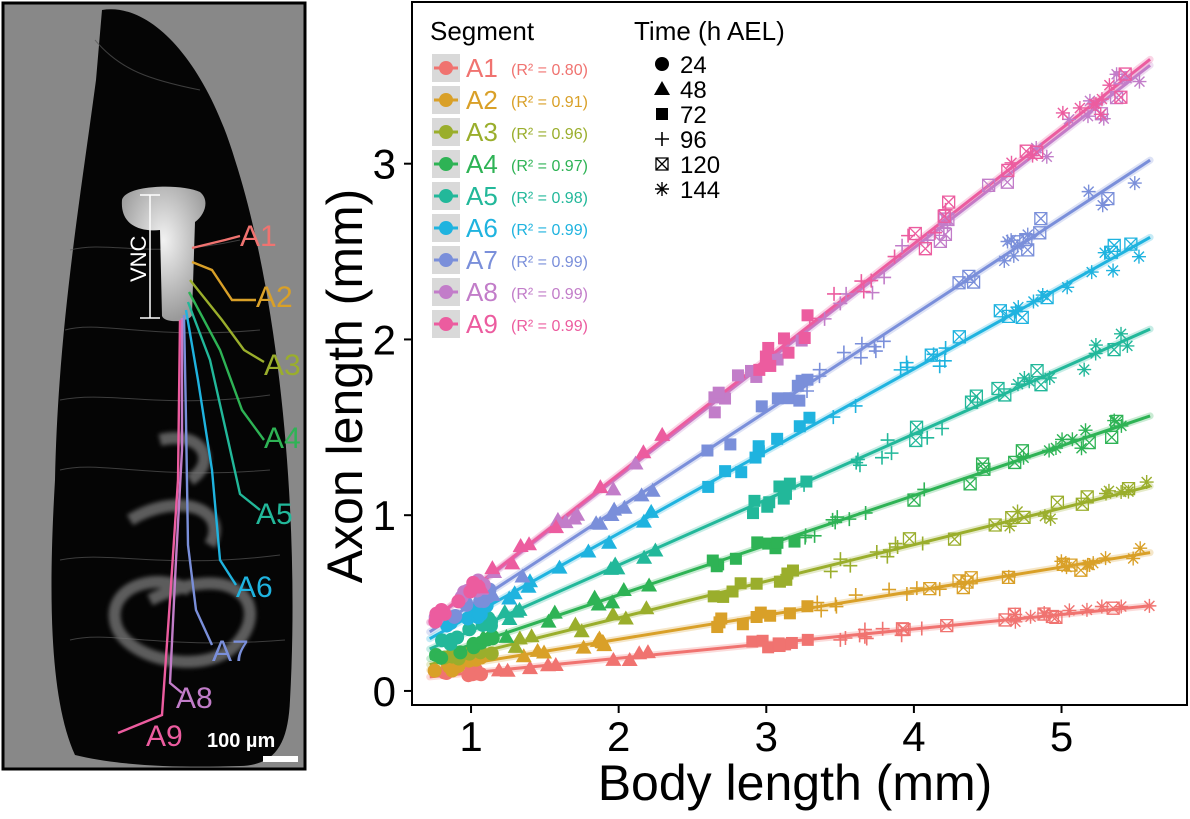 This screenshot has width=1190, height=819. Describe the element at coordinates (709, 31) in the screenshot. I see `legend-time-title: Time (h AEL)` at that location.